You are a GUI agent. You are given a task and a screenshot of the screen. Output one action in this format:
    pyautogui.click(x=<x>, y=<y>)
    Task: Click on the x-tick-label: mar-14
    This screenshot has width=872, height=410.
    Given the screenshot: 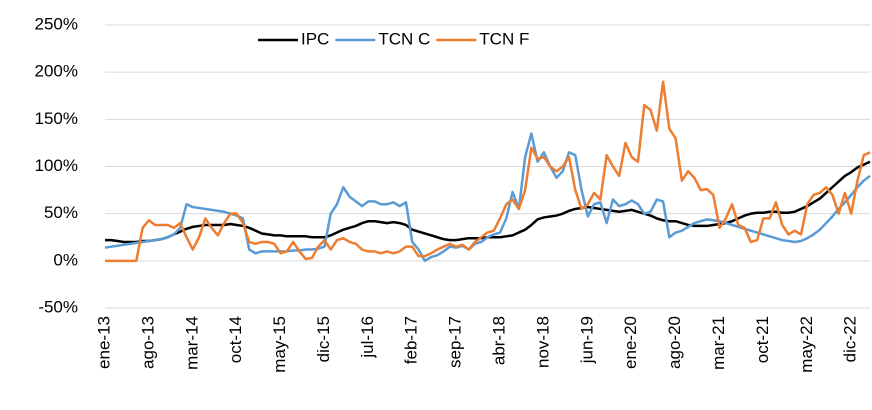 What is the action you would take?
    pyautogui.click(x=191, y=343)
    